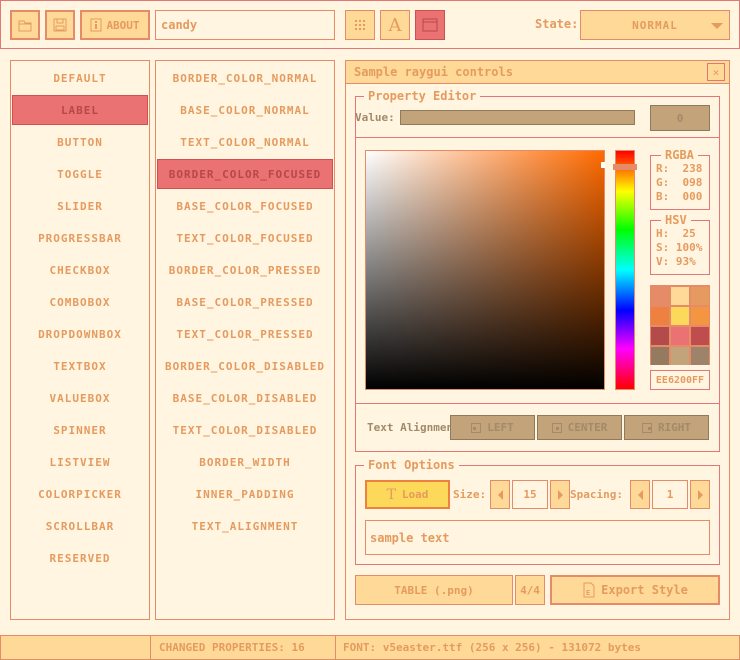 The width and height of the screenshot is (740, 660). I want to click on size-value: 15, so click(530, 494).